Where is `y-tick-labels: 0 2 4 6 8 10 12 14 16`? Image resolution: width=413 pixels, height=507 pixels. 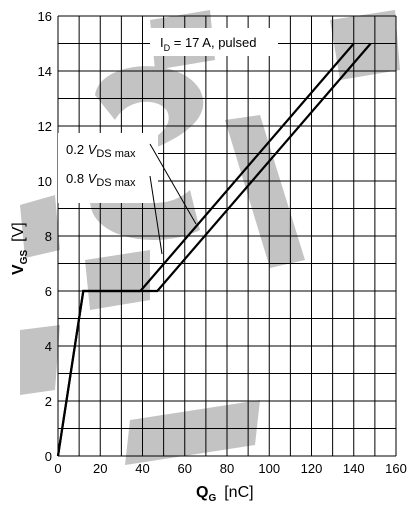
y-tick-labels: 0 2 4 6 8 10 12 14 16 is located at coordinates (45, 236).